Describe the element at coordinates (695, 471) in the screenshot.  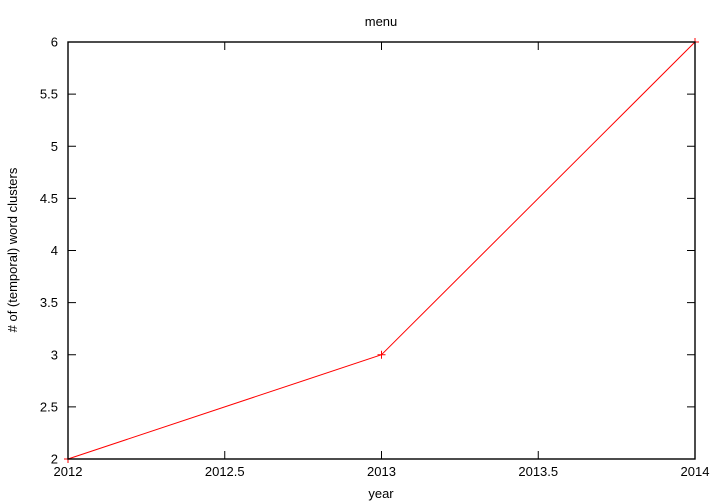
I see `x-tick-label: 2014` at that location.